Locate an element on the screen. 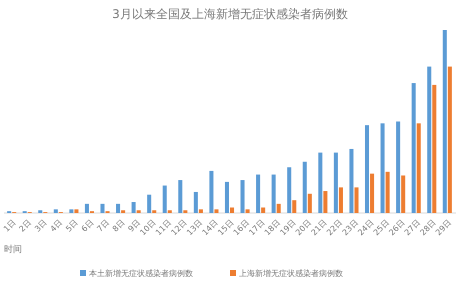 The image size is (460, 288). x-tick-label: 1日 is located at coordinates (10, 226).